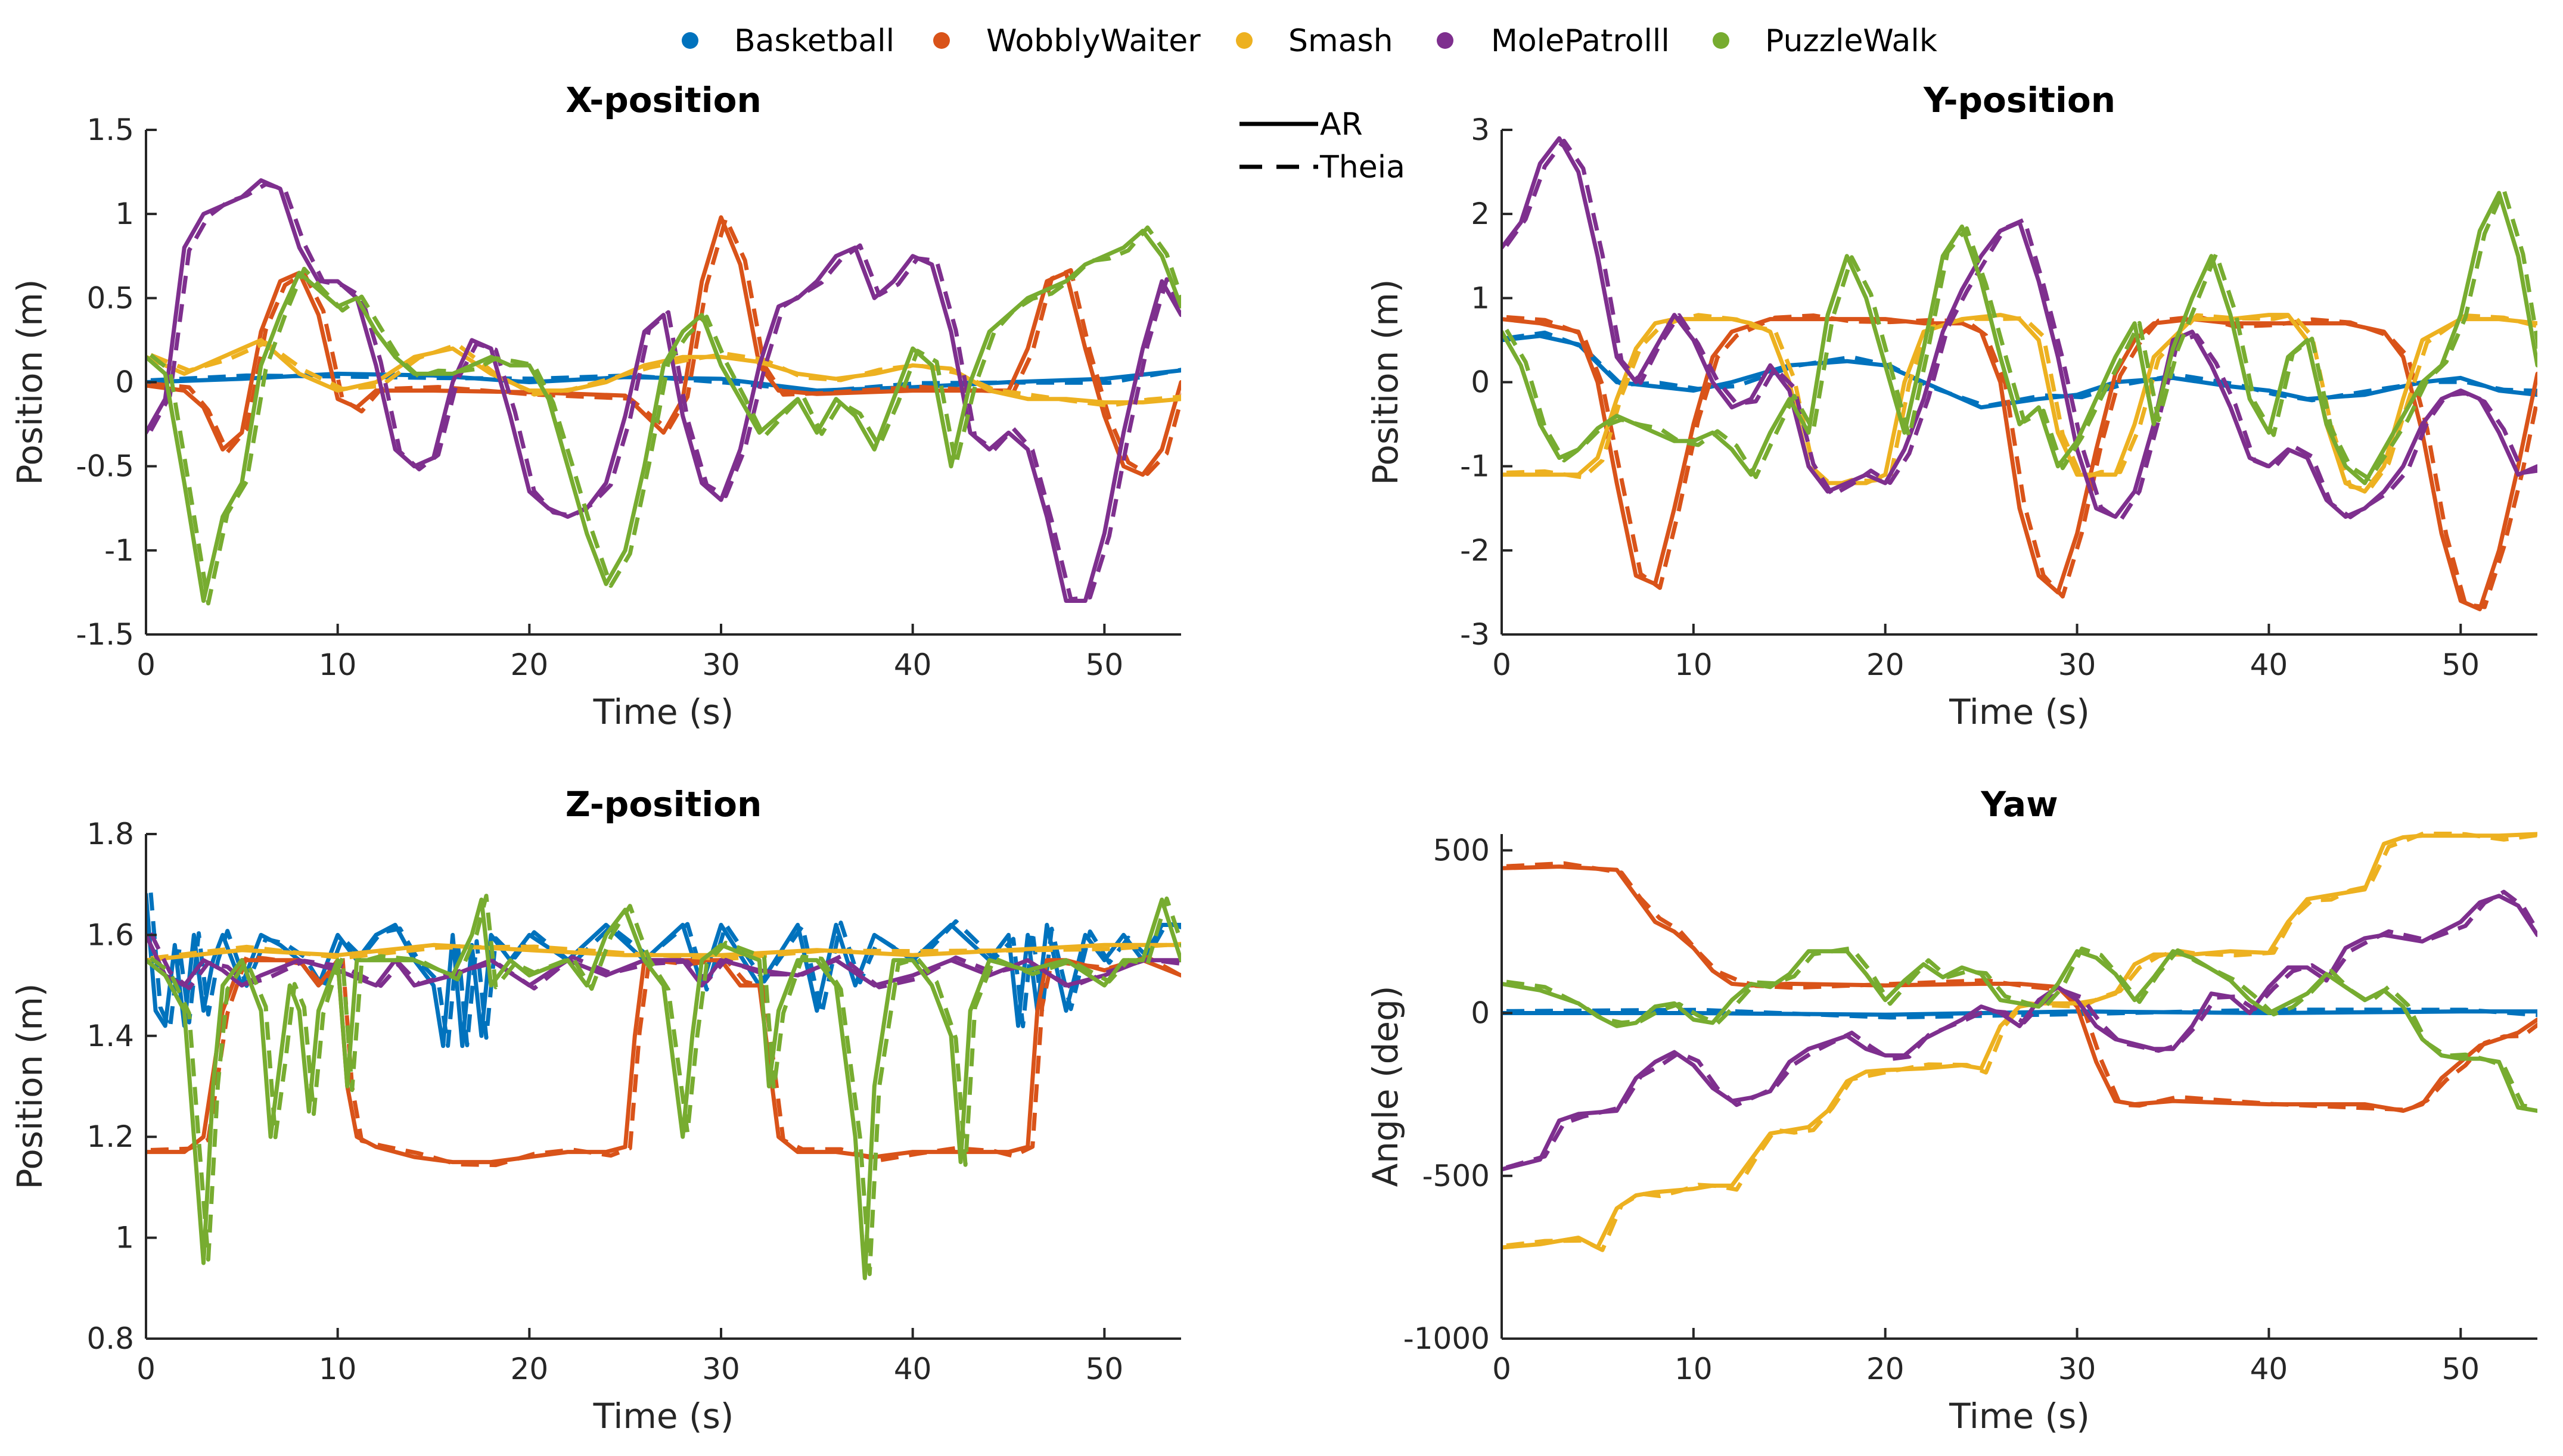 Image resolution: width=2563 pixels, height=1456 pixels. I want to click on series-basketball-ar, so click(663, 380).